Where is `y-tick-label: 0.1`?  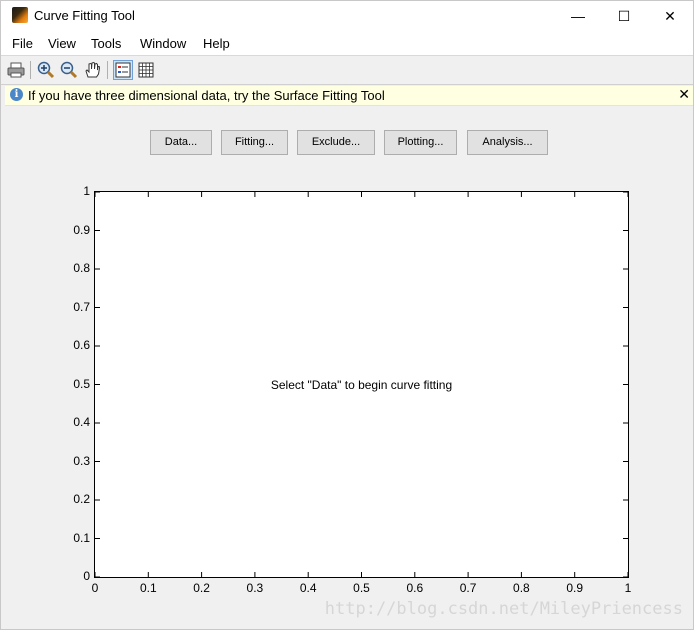
y-tick-label: 0.1 is located at coordinates (81, 537).